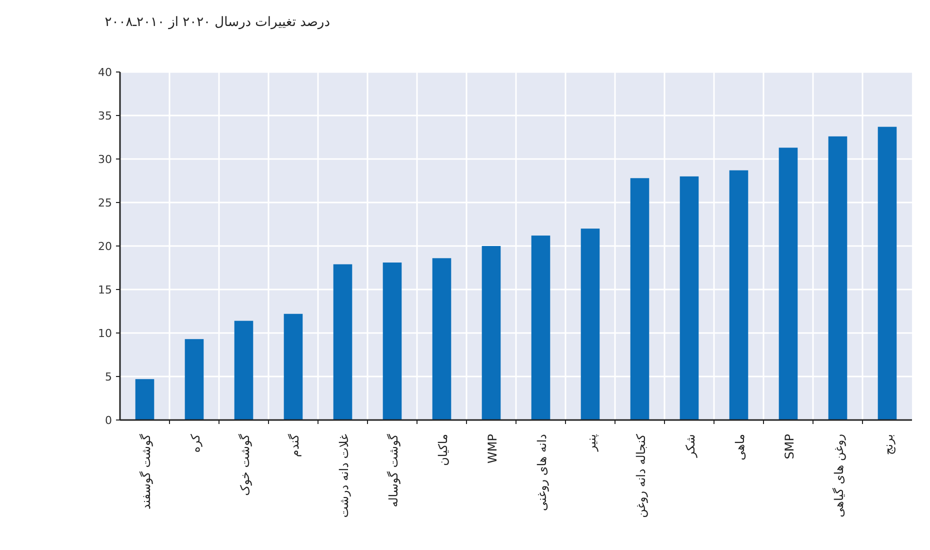  I want to click on x-tick-label: گوشت خوک, so click(245, 465).